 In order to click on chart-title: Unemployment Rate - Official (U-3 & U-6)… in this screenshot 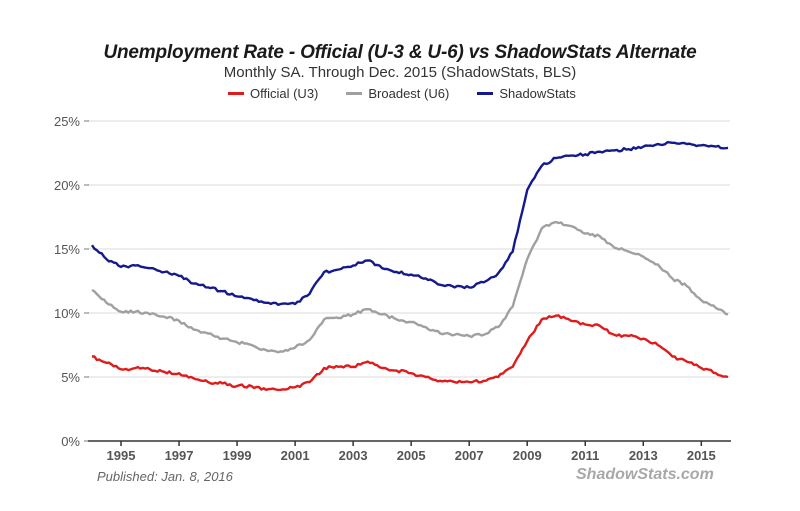, I will do `click(400, 52)`.